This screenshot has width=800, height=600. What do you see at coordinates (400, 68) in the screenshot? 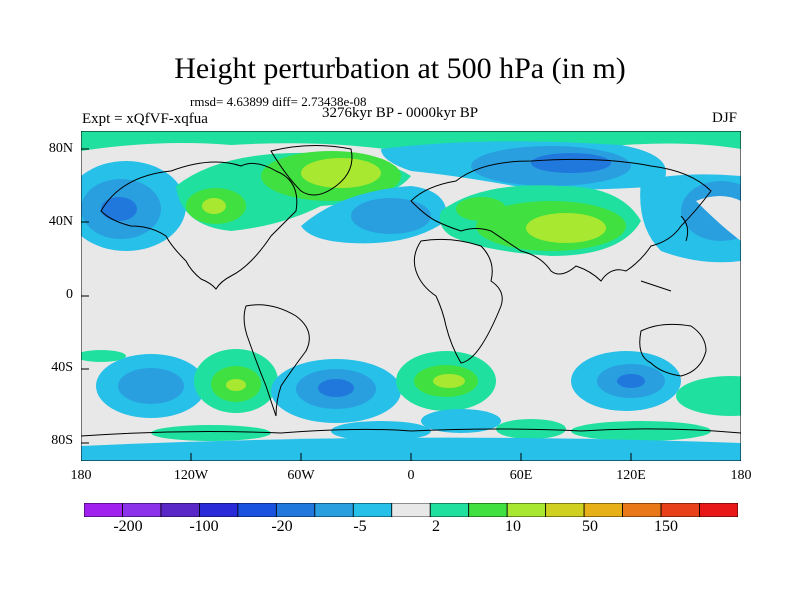
I see `plot-title: Height perturbation at 500 hPa (in m)` at bounding box center [400, 68].